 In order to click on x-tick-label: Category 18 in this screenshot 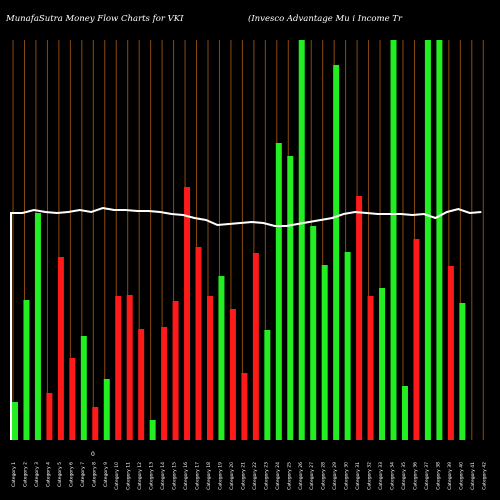, I will do `click(209, 476)`.